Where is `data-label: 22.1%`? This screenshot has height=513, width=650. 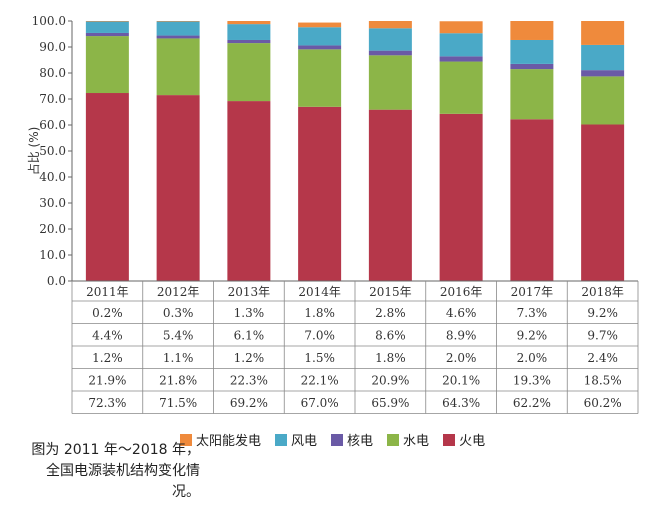
data-label: 22.1% is located at coordinates (320, 381).